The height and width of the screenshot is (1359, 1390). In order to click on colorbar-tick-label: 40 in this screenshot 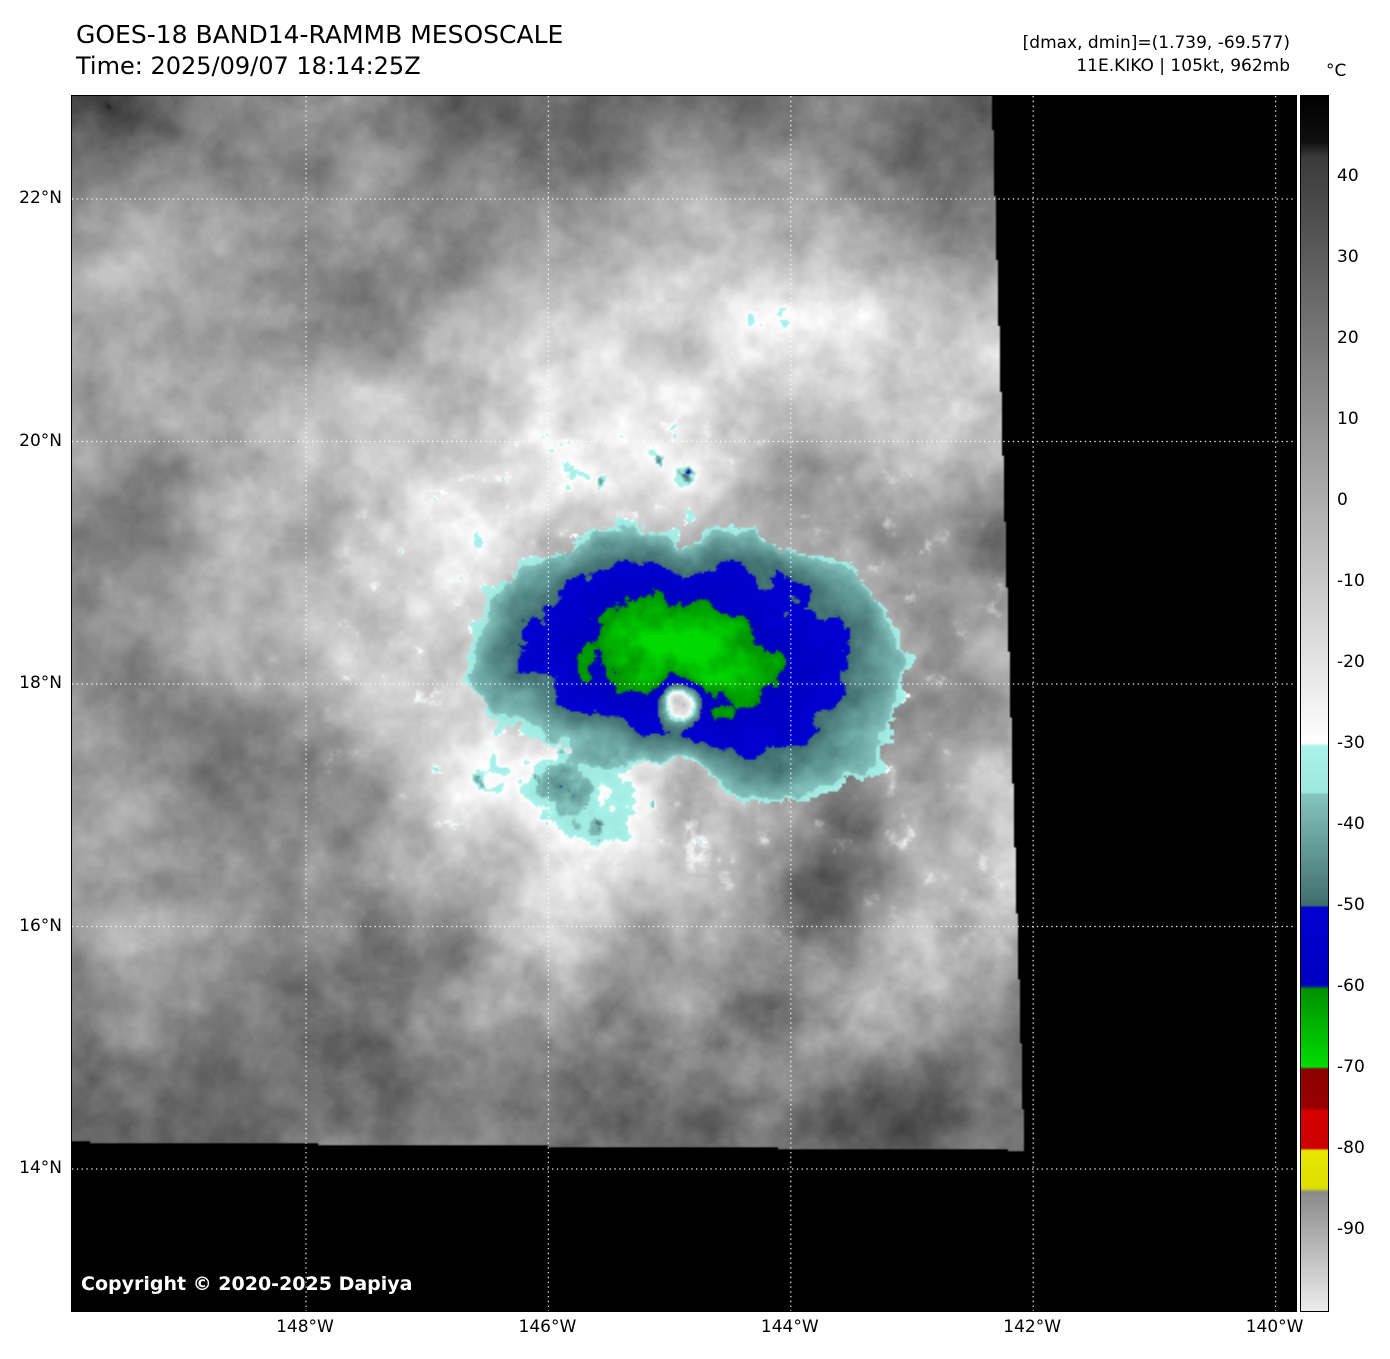, I will do `click(1348, 176)`.